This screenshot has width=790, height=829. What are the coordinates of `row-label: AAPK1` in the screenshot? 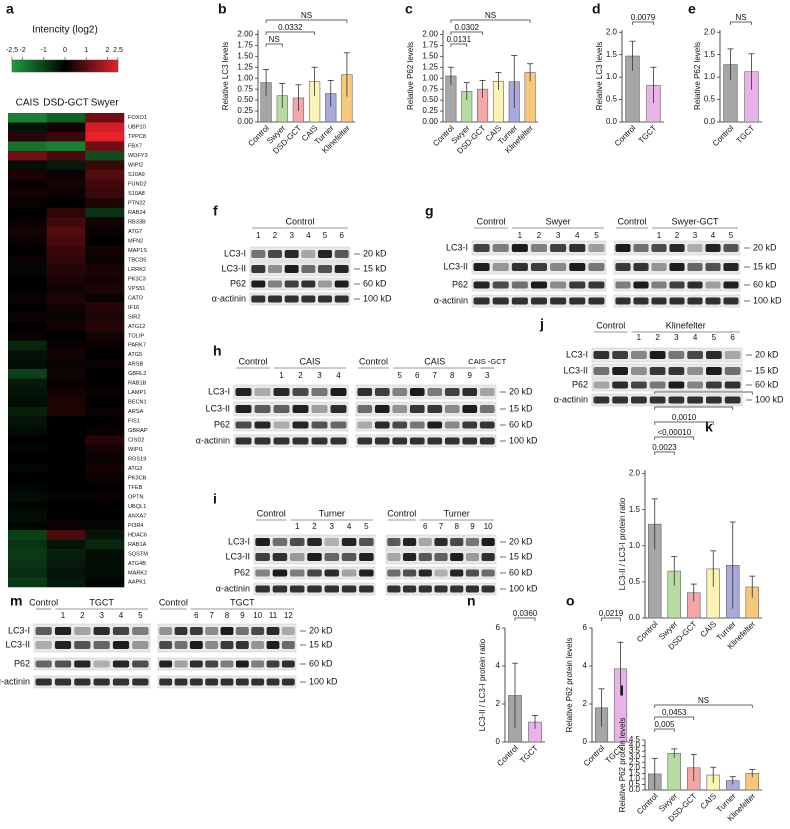 It's located at (137, 583).